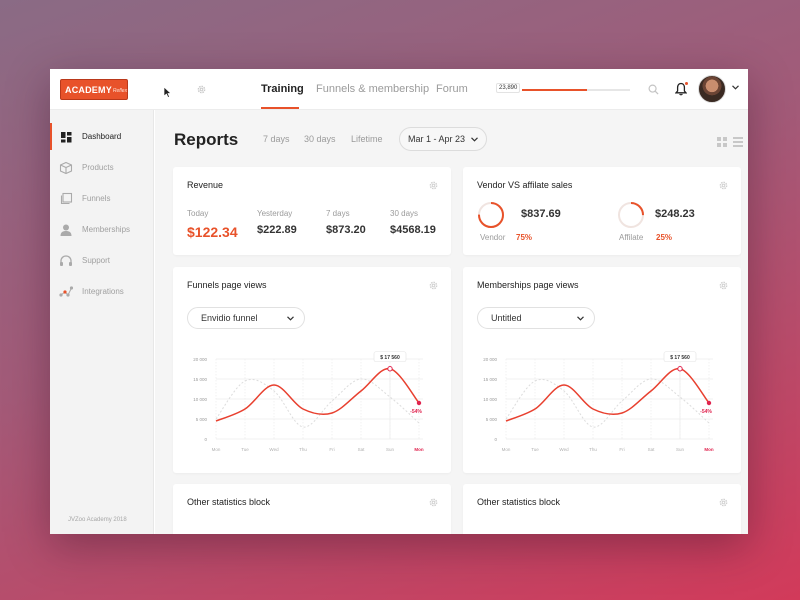 The image size is (800, 600). I want to click on progress-bar, so click(576, 90).